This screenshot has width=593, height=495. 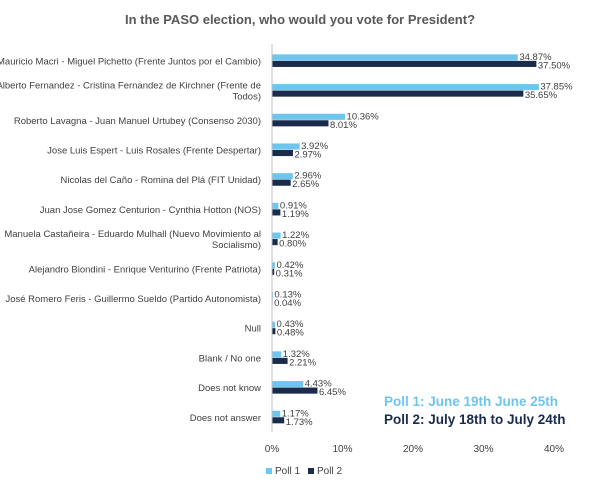 What do you see at coordinates (556, 87) in the screenshot?
I see `value-label-poll-1: 37.85%` at bounding box center [556, 87].